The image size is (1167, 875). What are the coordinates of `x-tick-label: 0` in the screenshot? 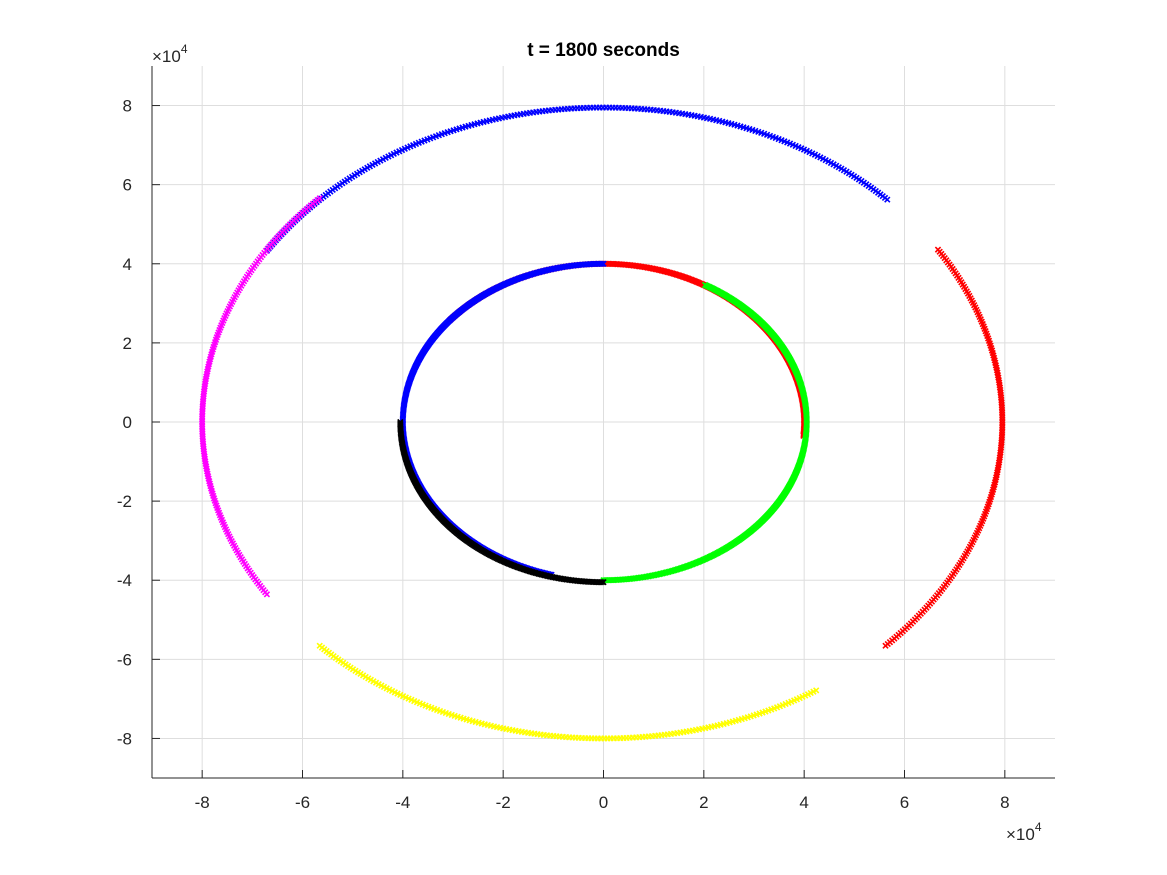 It's located at (603, 802).